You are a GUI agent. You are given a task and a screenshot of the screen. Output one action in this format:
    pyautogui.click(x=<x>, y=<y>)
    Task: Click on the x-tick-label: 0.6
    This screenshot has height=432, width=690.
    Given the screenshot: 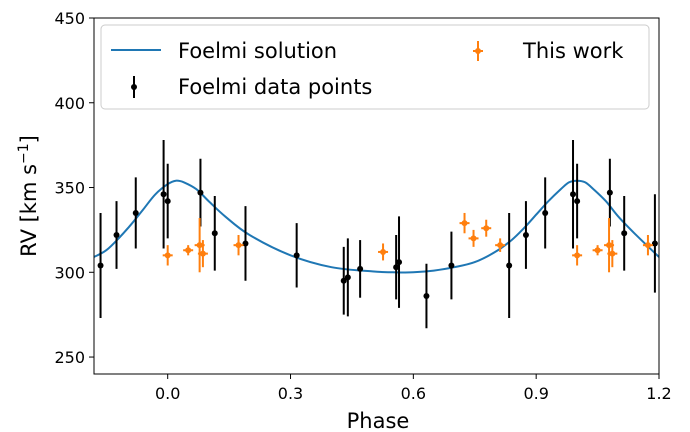 What is the action you would take?
    pyautogui.click(x=413, y=393)
    